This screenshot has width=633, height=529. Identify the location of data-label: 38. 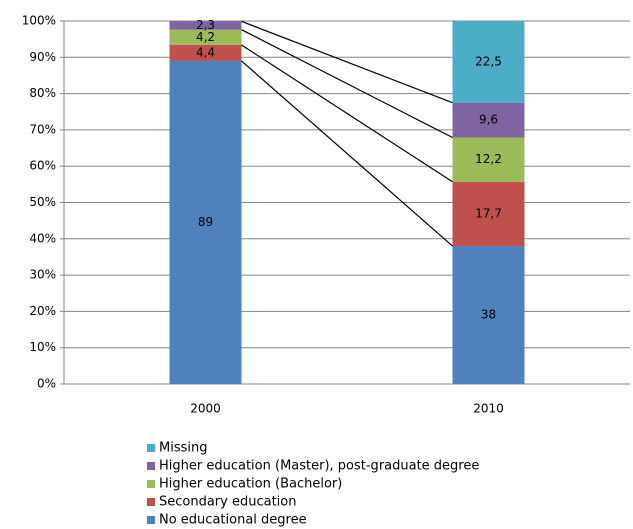
(488, 315).